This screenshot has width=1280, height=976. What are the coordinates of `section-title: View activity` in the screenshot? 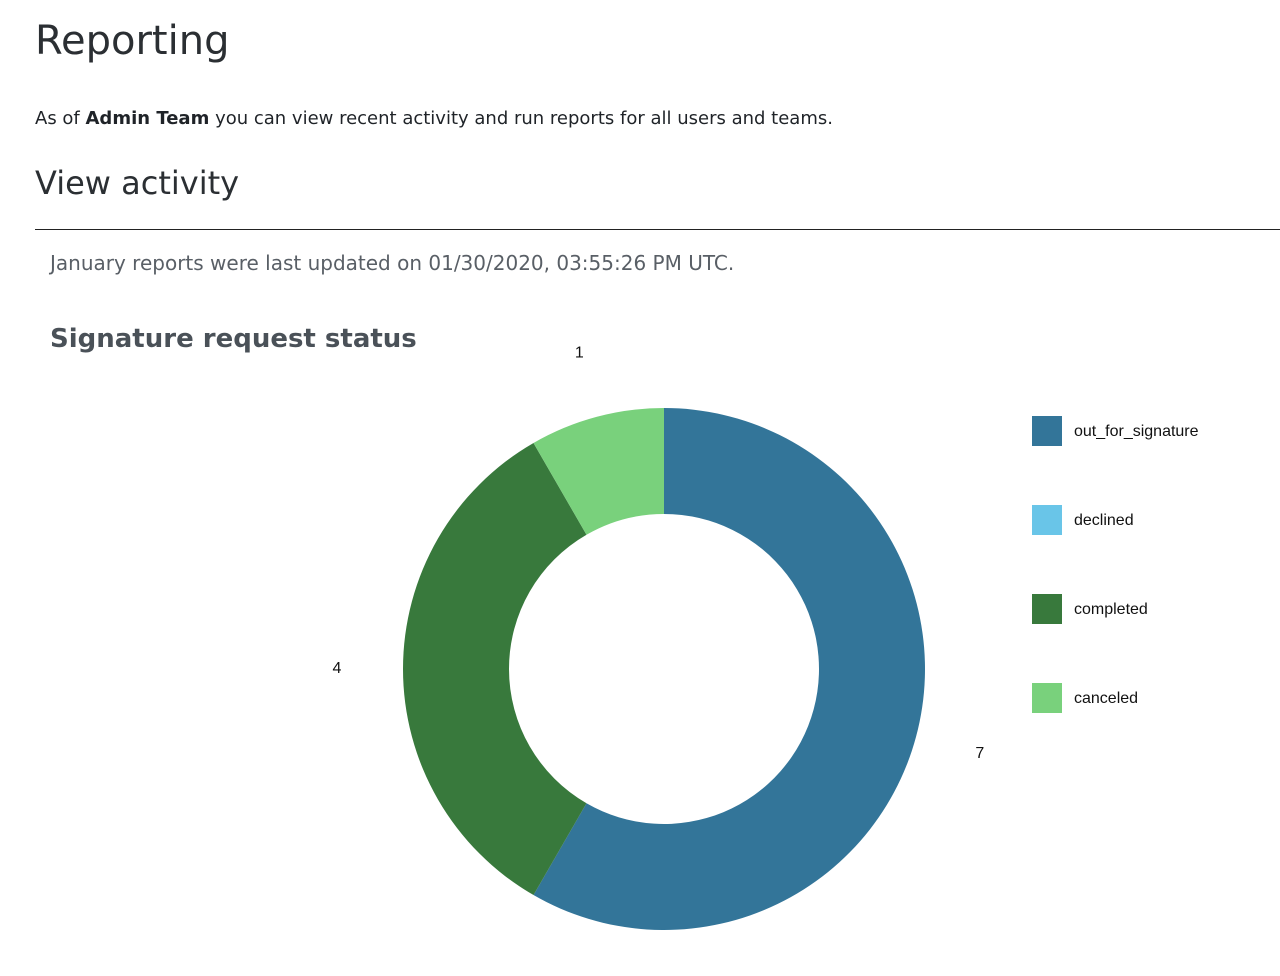 It's located at (137, 183).